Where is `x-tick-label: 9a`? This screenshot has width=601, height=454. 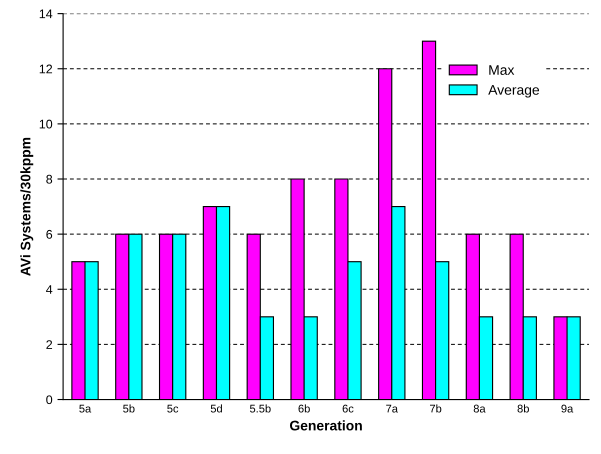
x-tick-label: 9a is located at coordinates (567, 408).